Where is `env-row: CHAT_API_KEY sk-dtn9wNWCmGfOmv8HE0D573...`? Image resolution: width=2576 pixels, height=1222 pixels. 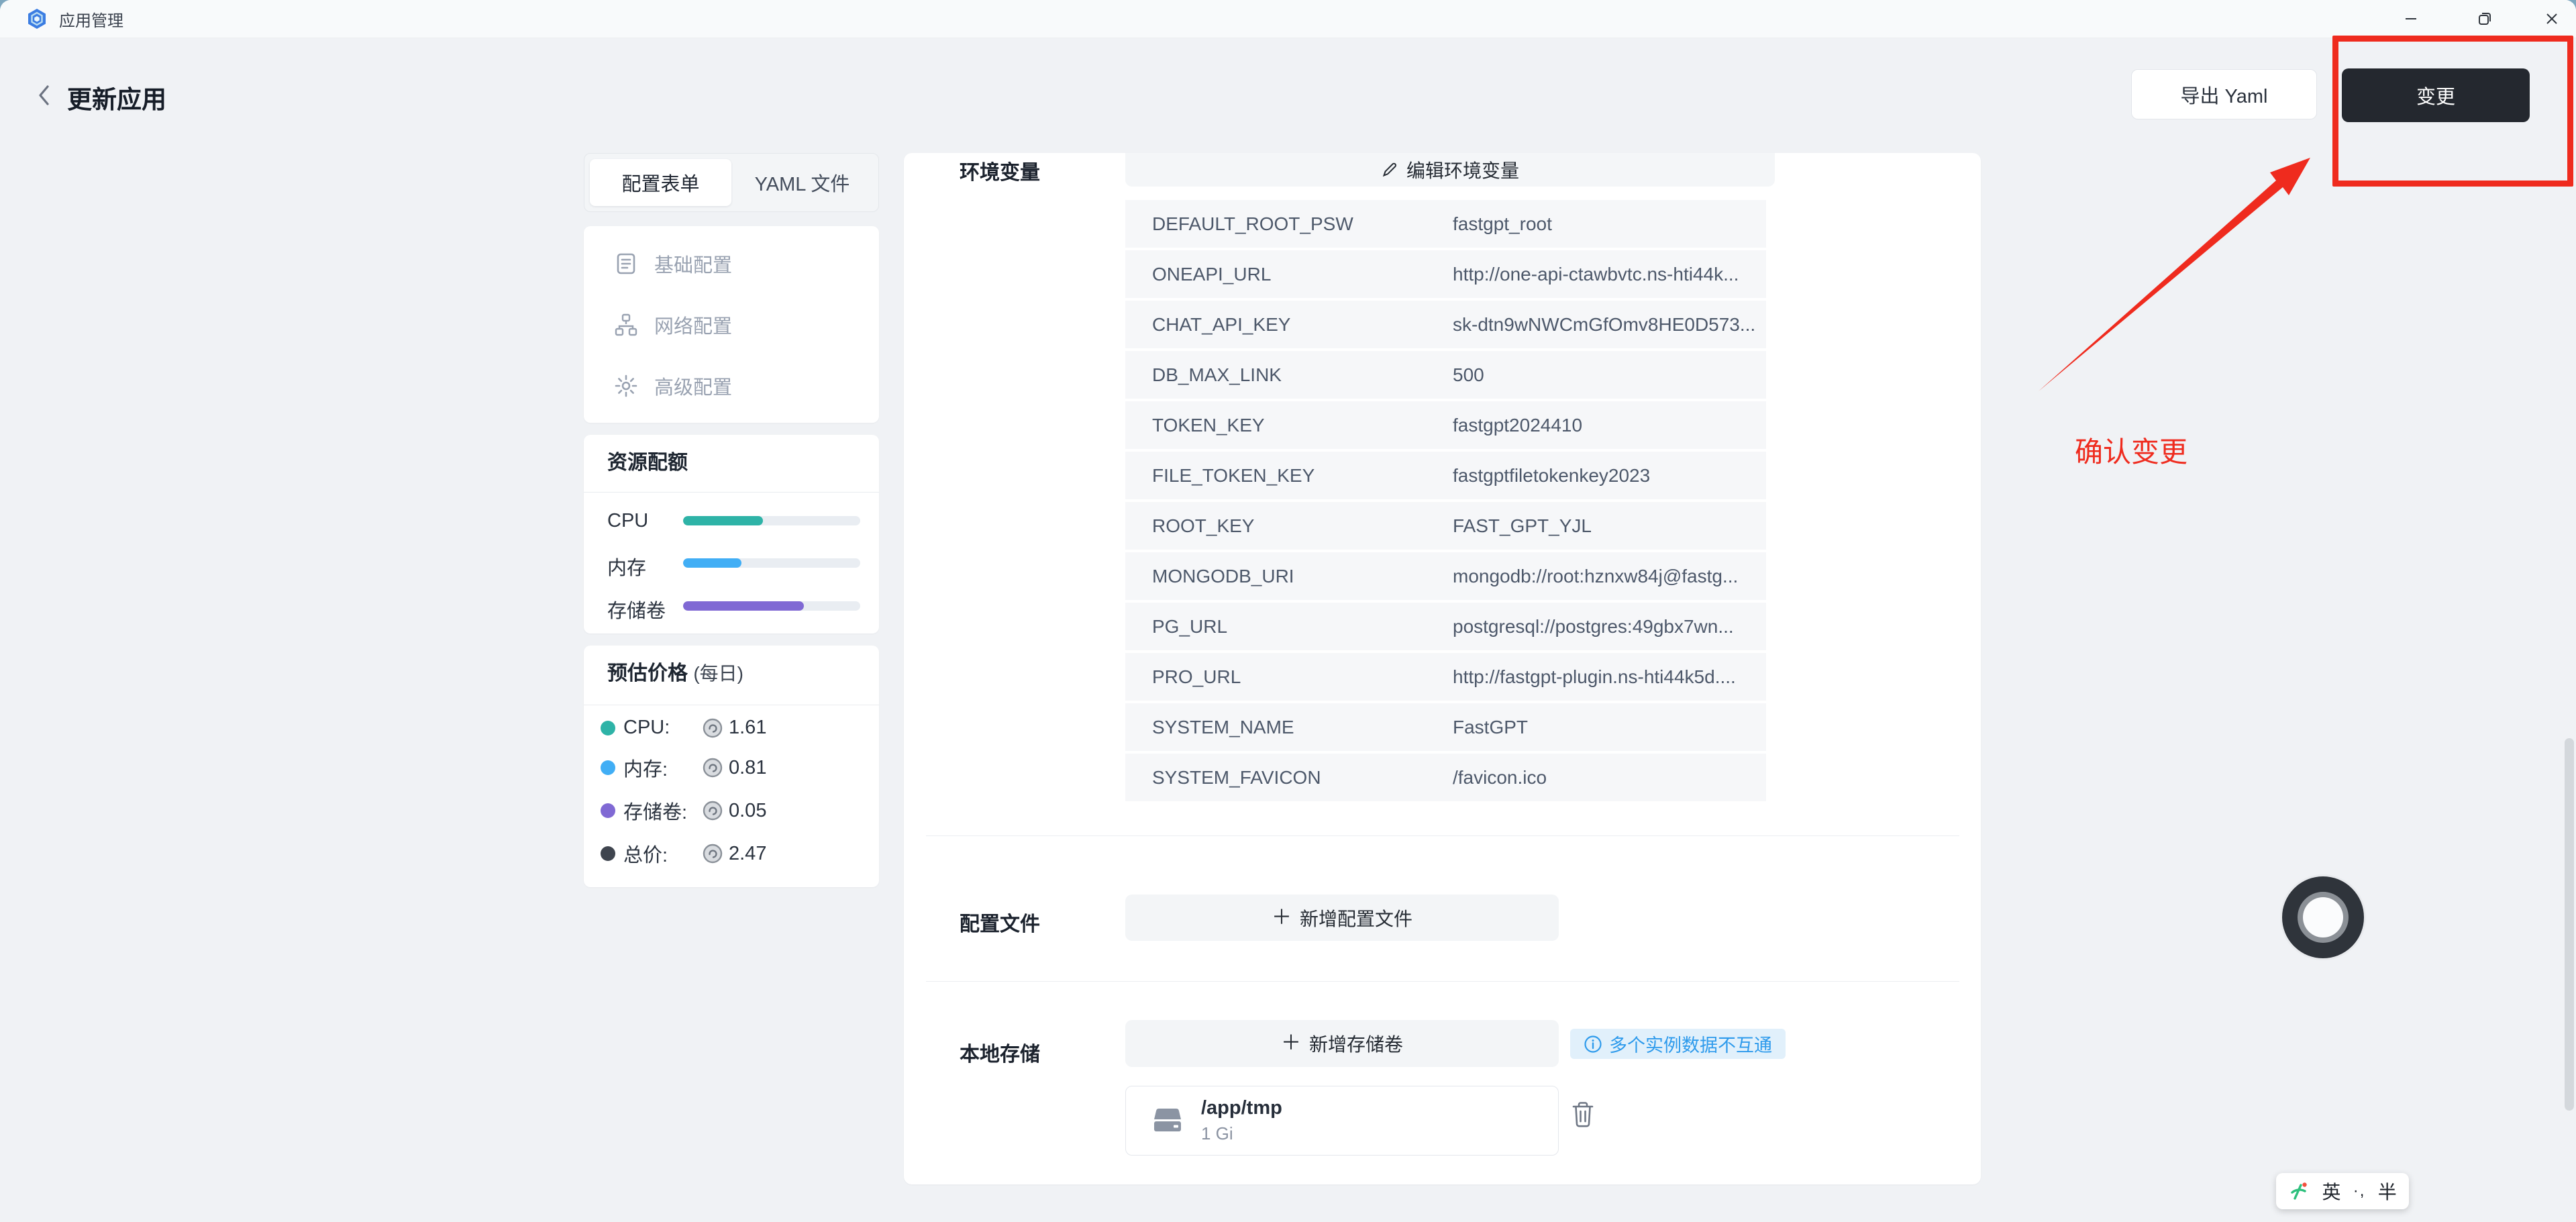 env-row: CHAT_API_KEY sk-dtn9wNWCmGfOmv8HE0D573... is located at coordinates (1445, 324).